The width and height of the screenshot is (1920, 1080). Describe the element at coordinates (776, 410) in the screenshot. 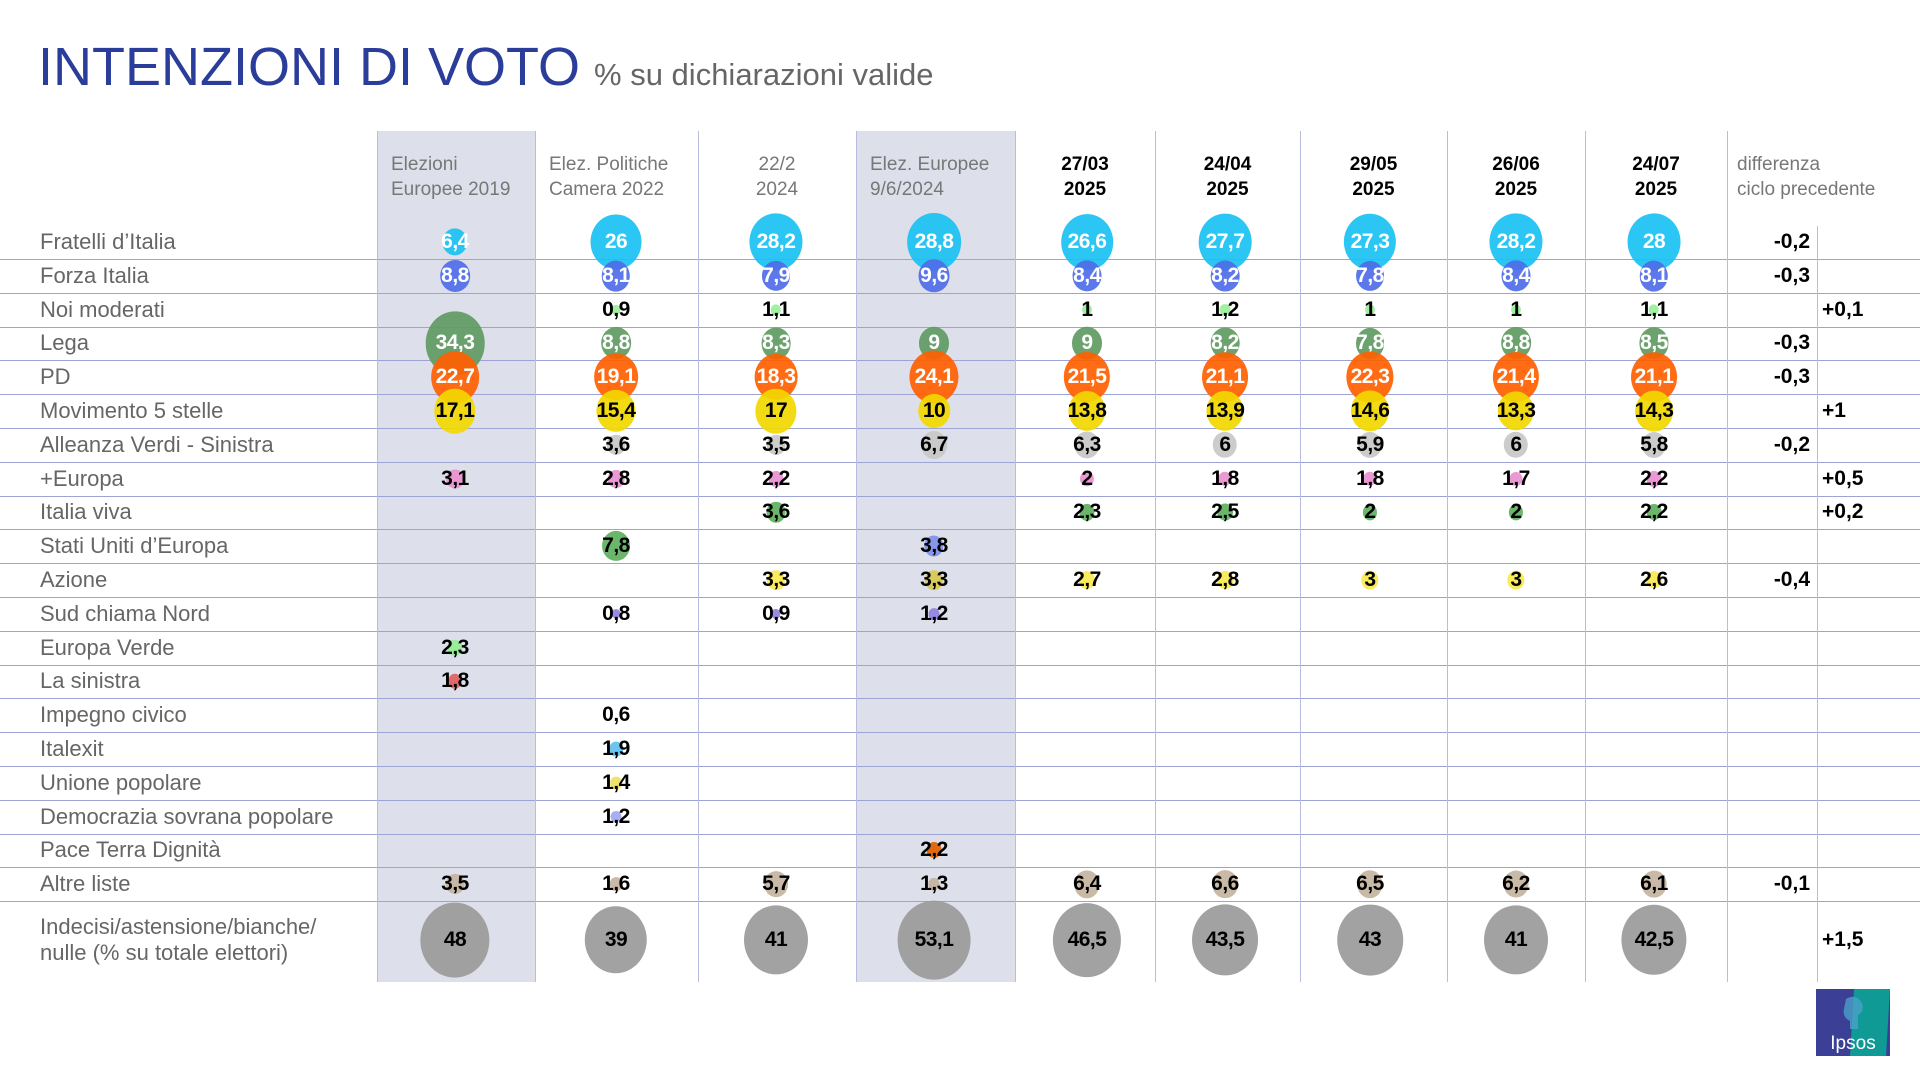

I see `value-label: 17` at that location.